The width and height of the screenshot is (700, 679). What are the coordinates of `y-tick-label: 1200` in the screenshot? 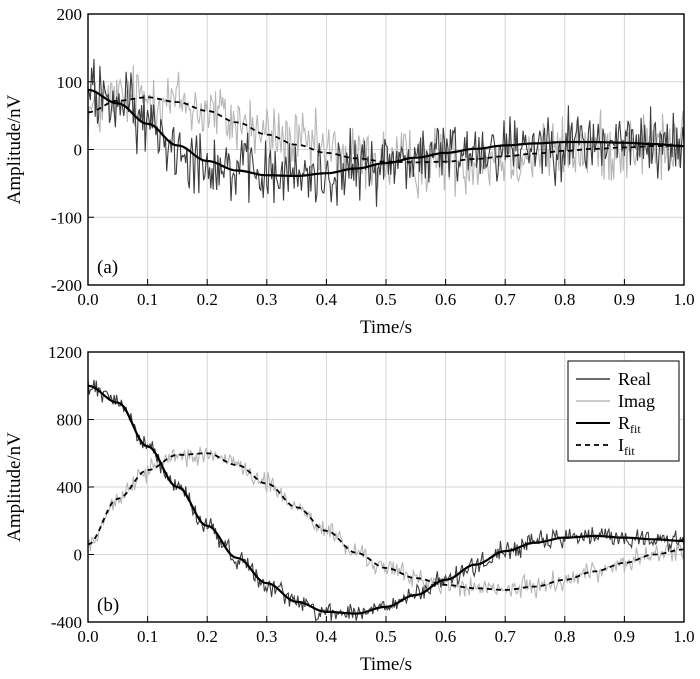 It's located at (65, 352).